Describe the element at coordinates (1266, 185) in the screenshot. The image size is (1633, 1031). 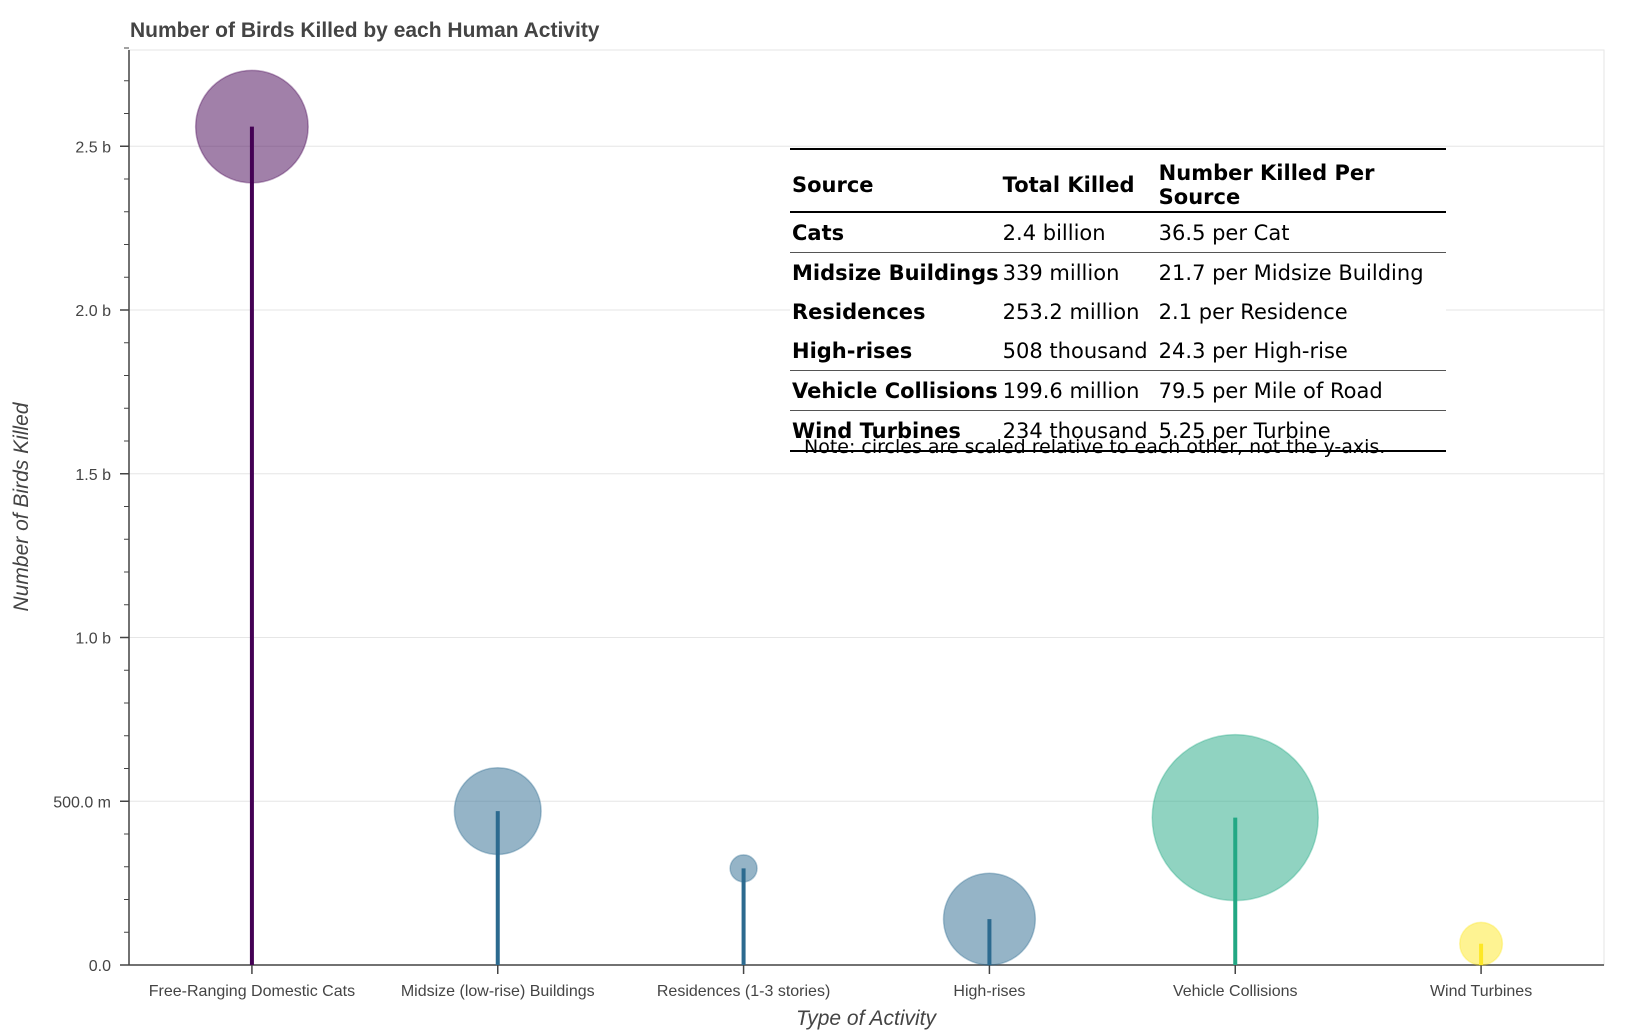
I see `header-per-source: Number Killed Per Source` at that location.